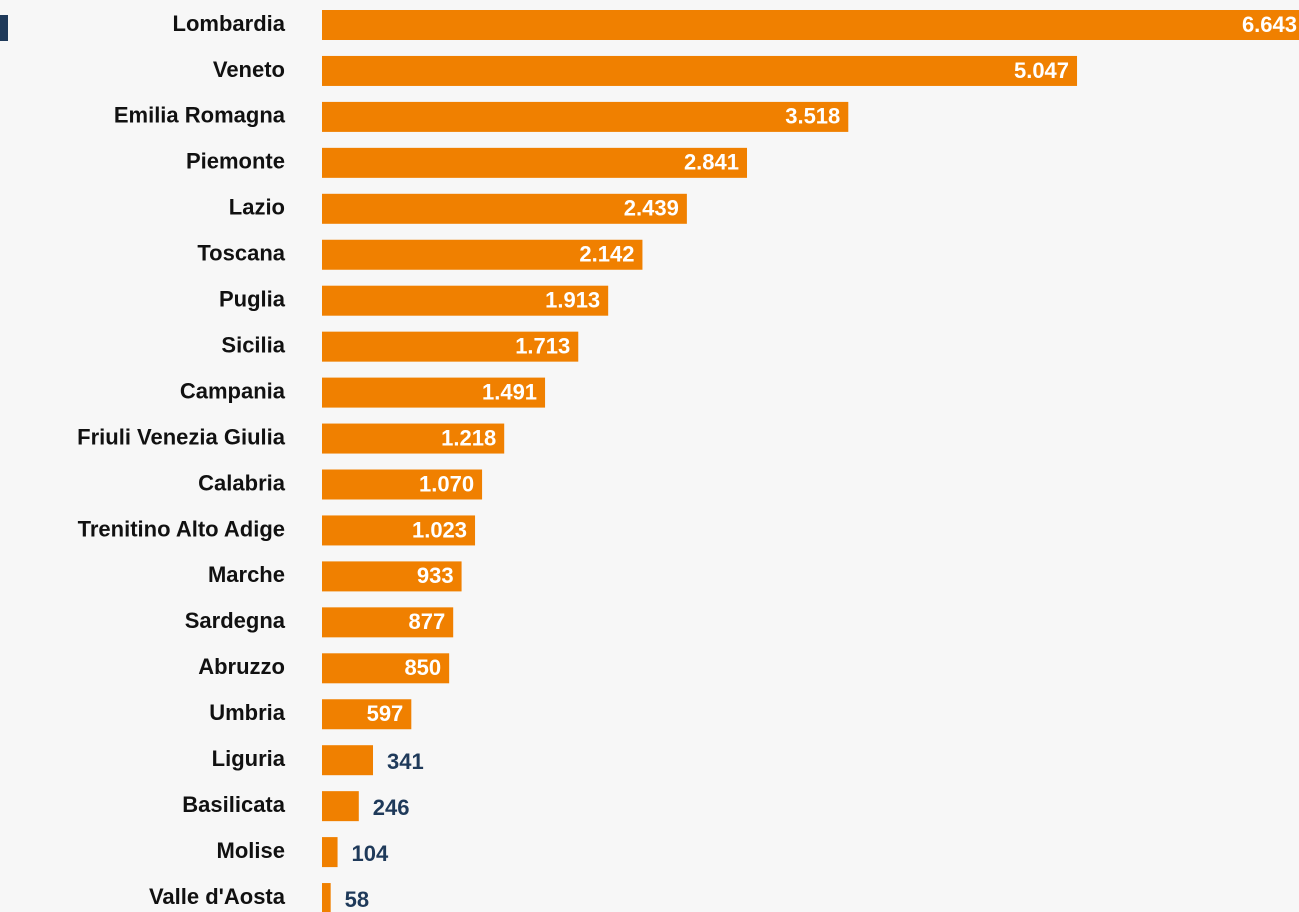 The width and height of the screenshot is (1299, 912). I want to click on category-label: Molise, so click(251, 850).